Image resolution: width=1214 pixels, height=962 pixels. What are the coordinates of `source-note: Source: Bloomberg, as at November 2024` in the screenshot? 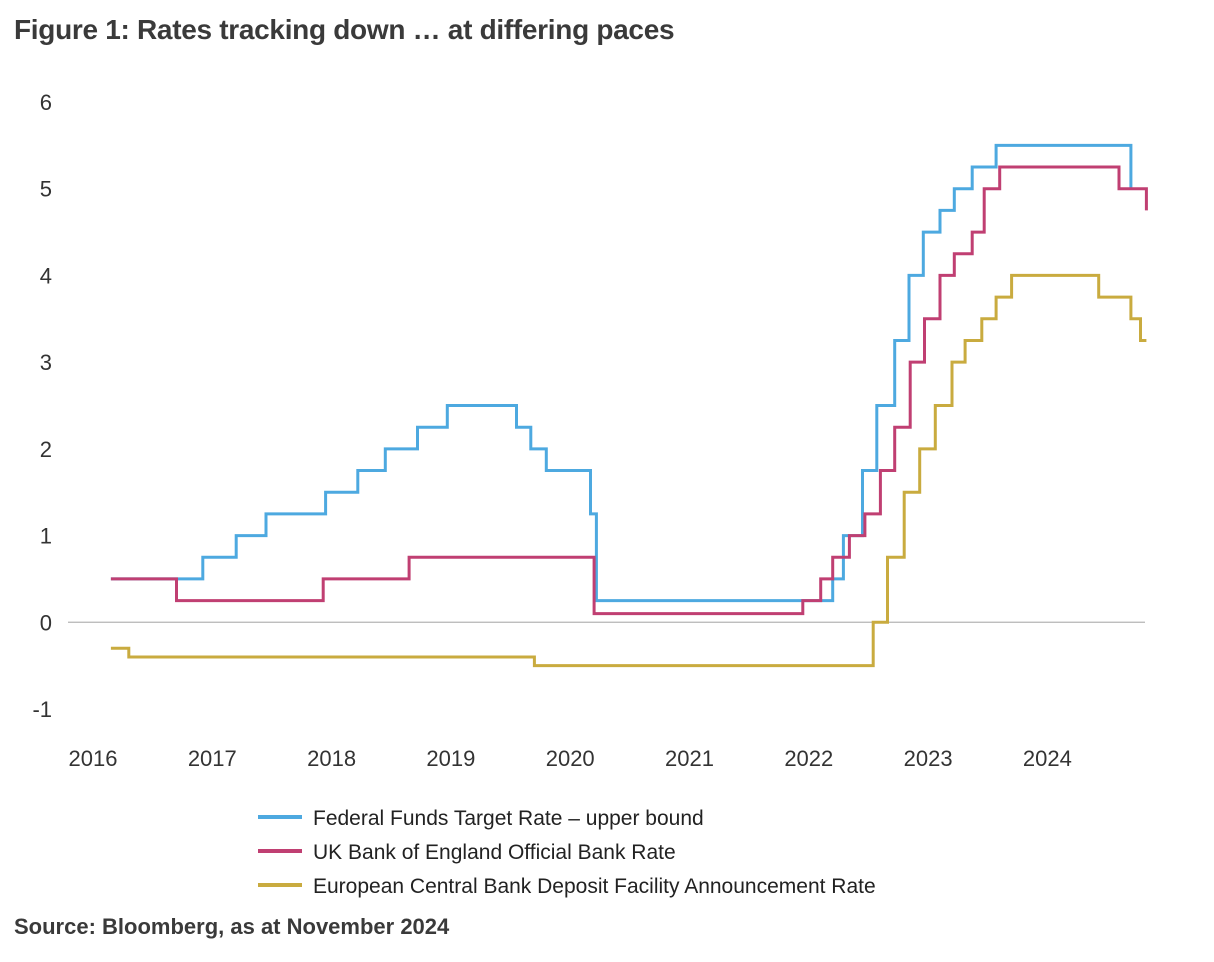 It's located at (232, 926).